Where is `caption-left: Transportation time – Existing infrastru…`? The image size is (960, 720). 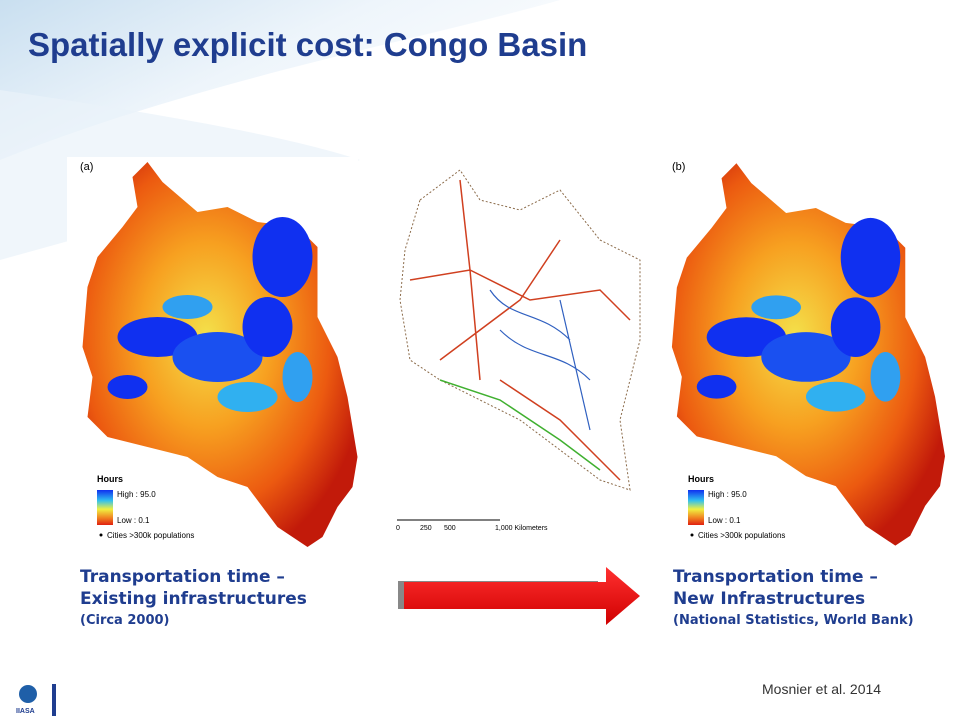
caption-left: Transportation time – Existing infrastru… is located at coordinates (193, 599).